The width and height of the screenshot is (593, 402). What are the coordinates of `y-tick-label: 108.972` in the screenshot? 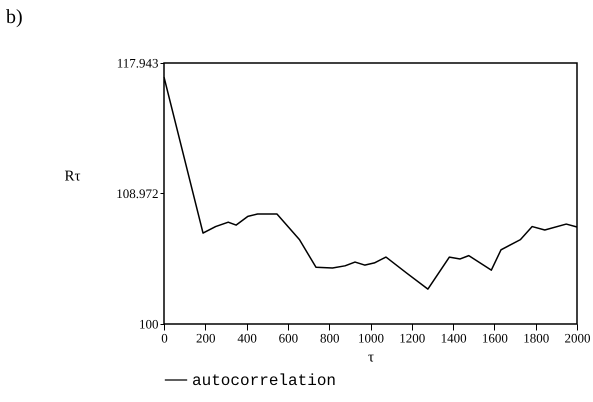 It's located at (137, 193).